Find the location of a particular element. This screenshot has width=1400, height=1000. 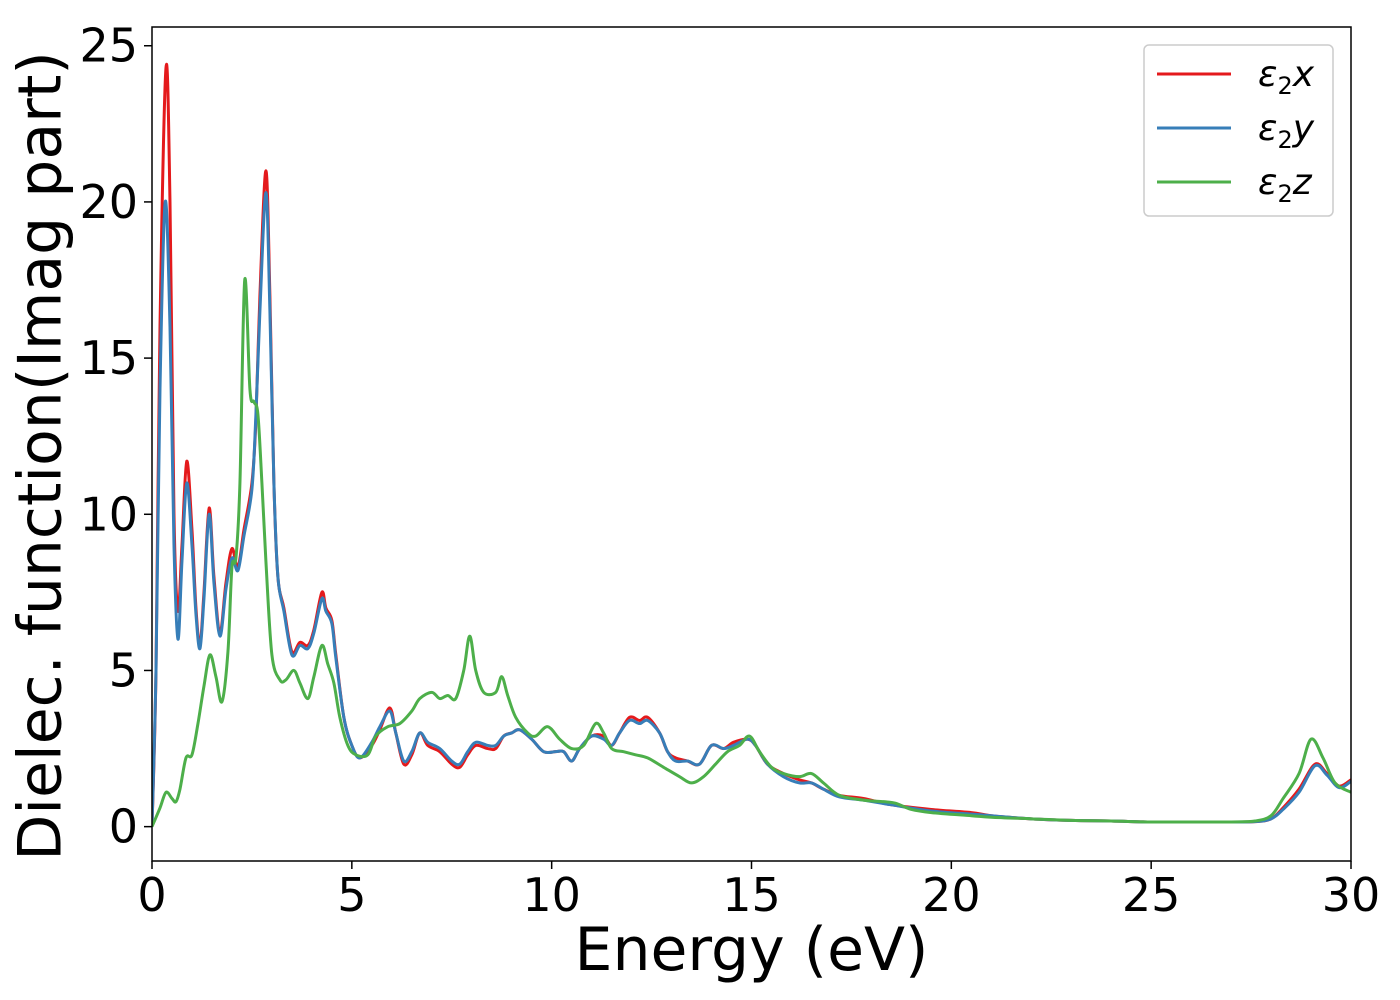

y-tick-label: 25 is located at coordinates (108, 46).